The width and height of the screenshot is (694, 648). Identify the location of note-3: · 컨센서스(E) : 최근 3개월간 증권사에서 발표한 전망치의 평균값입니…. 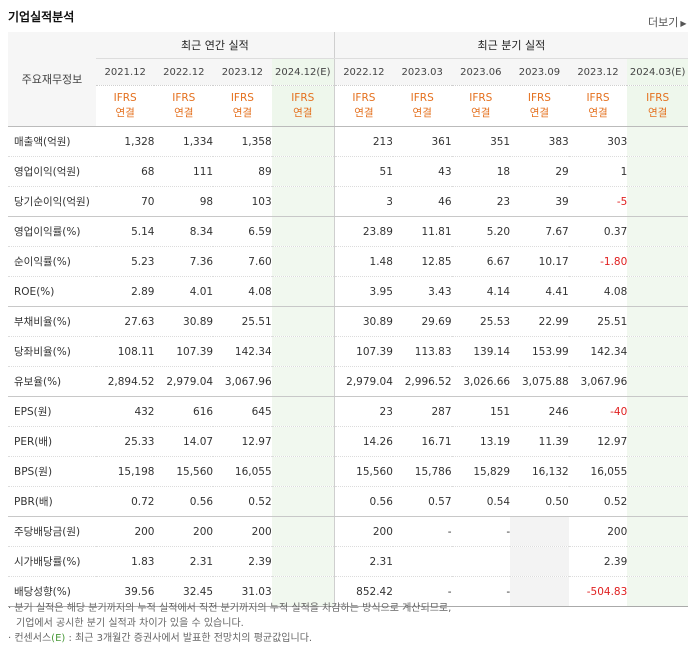
(160, 638).